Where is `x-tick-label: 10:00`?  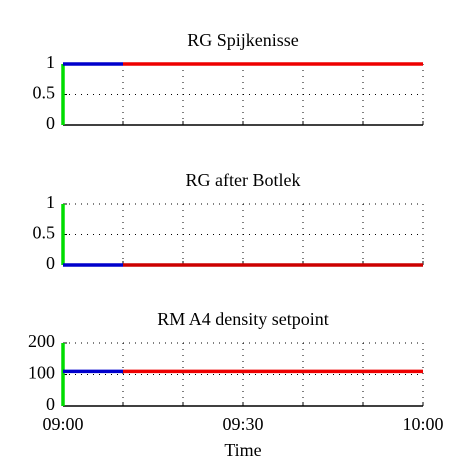 x-tick-label: 10:00 is located at coordinates (422, 424).